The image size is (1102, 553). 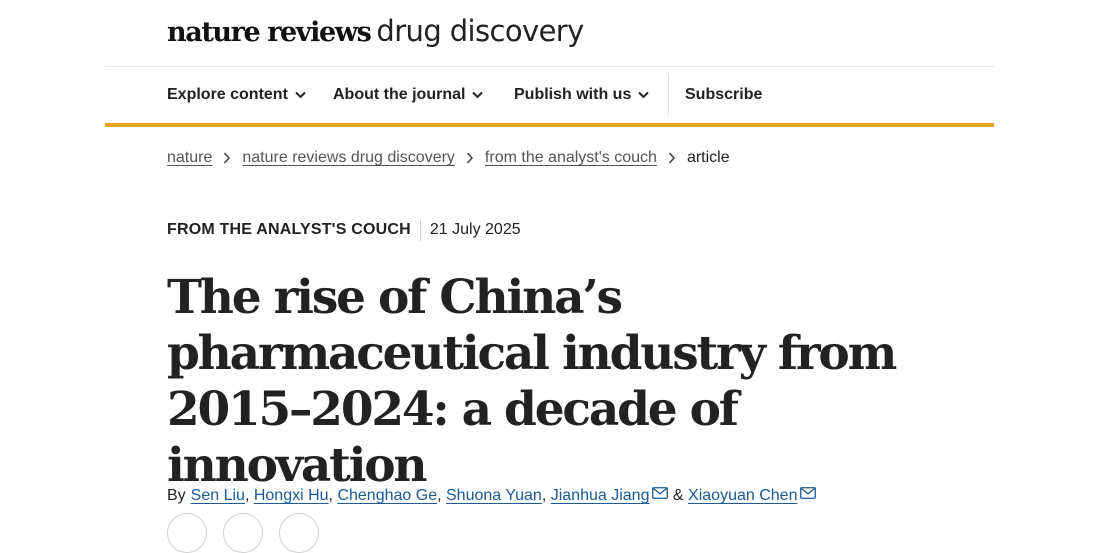 What do you see at coordinates (708, 157) in the screenshot?
I see `breadcrumb-current: article` at bounding box center [708, 157].